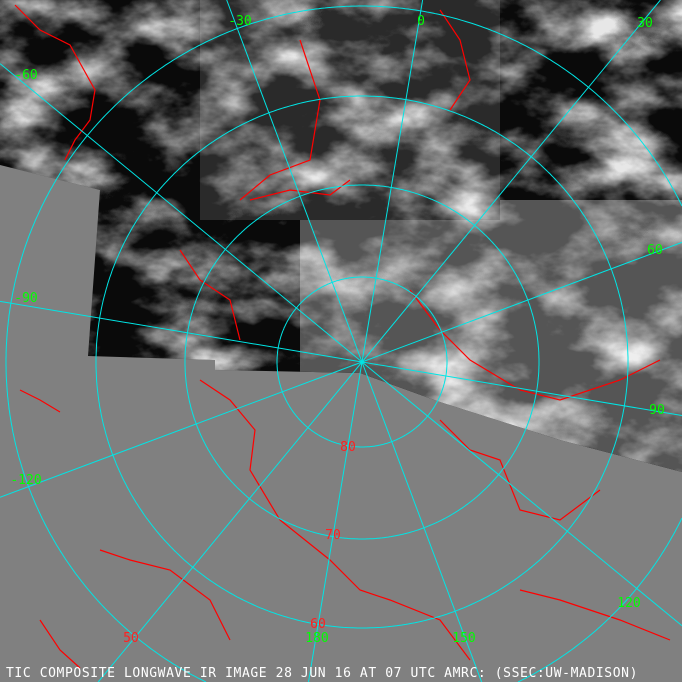 The image size is (682, 682). Describe the element at coordinates (463, 638) in the screenshot. I see `longitude-label: 150` at that location.